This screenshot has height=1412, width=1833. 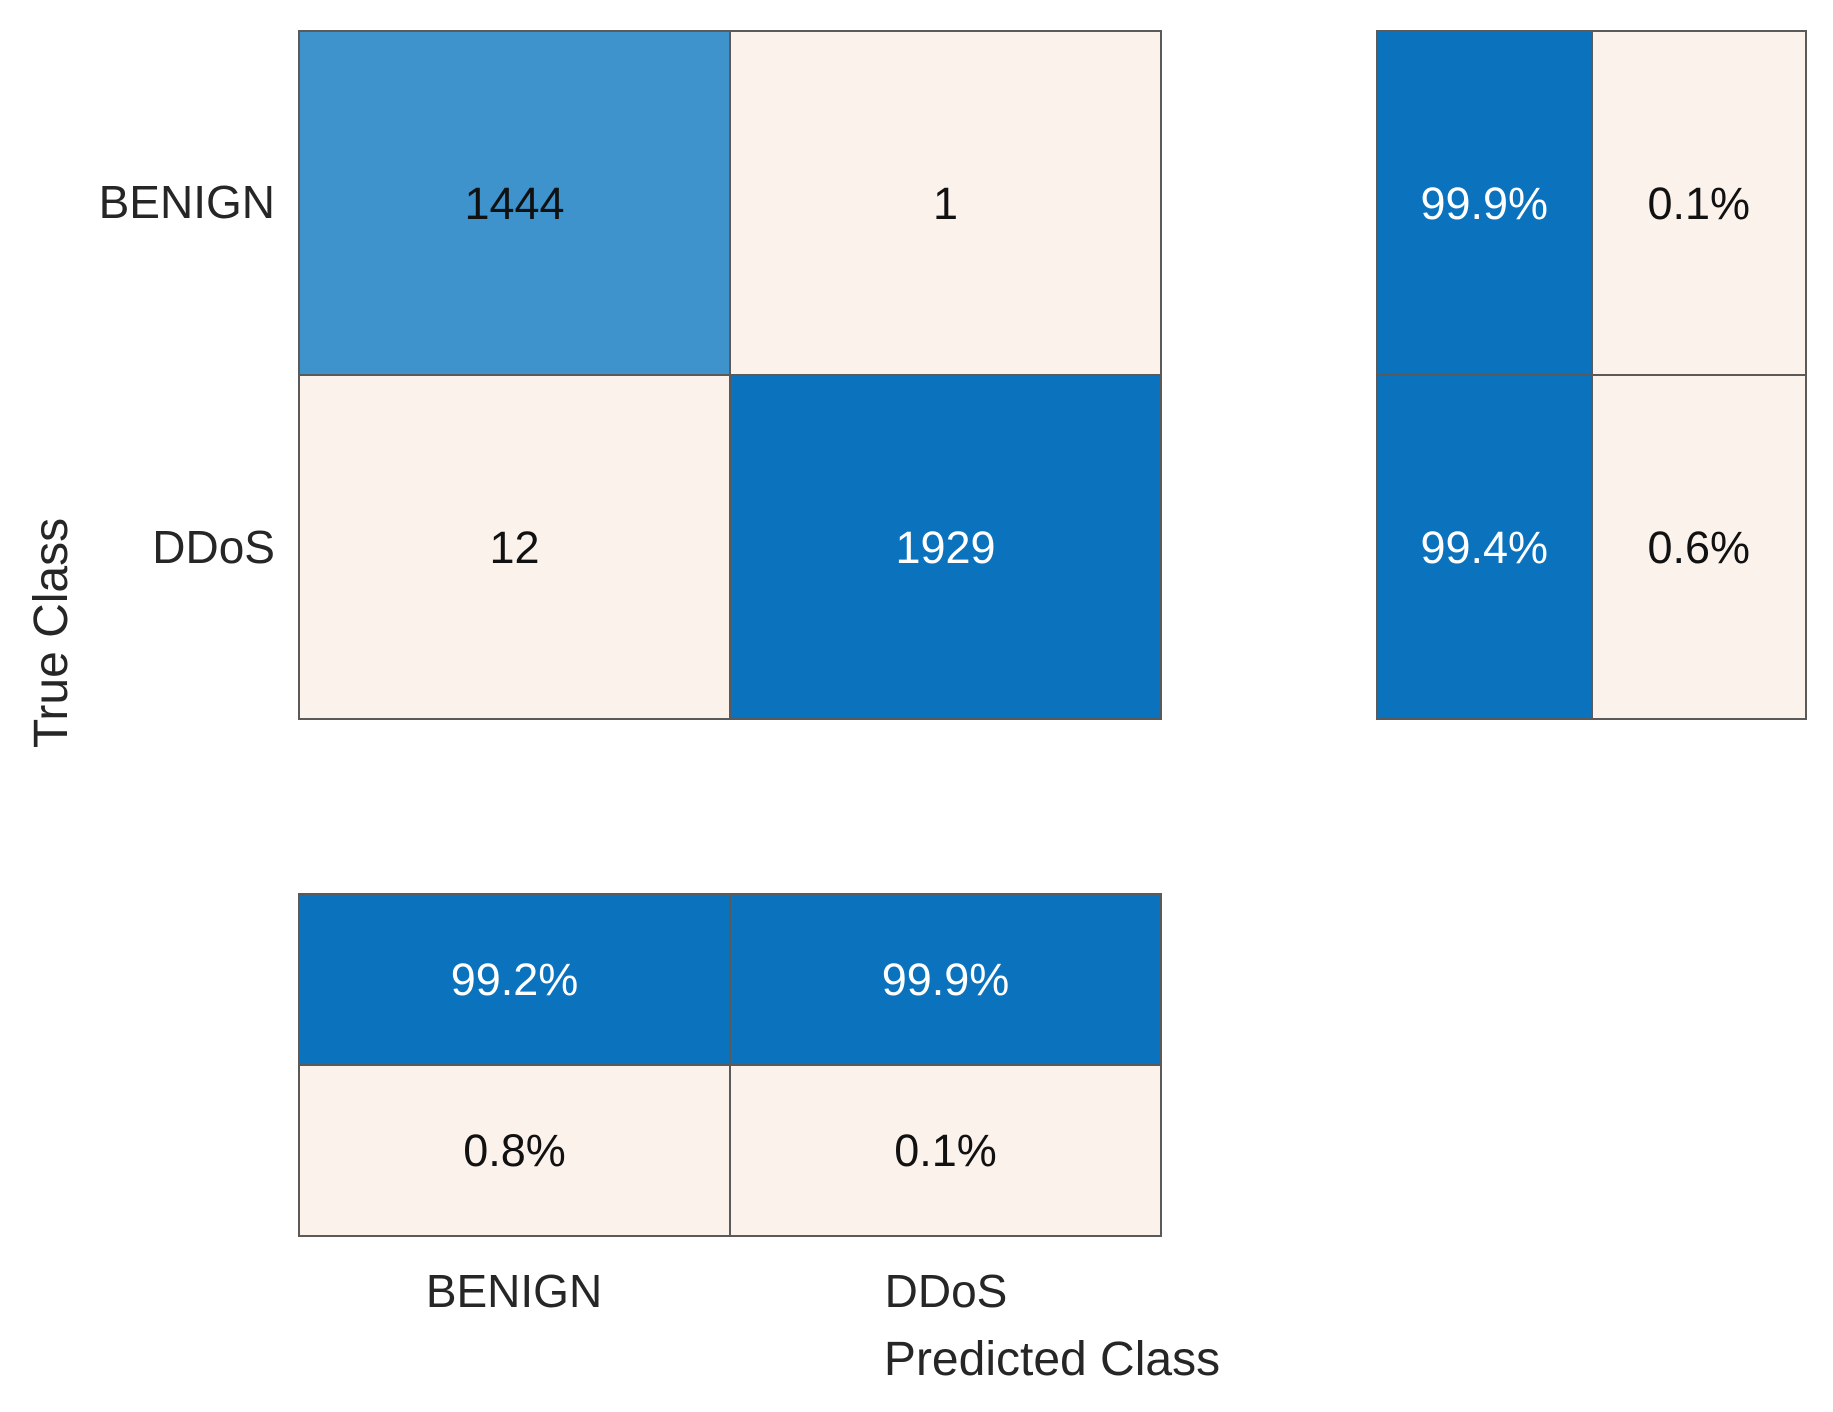 What do you see at coordinates (945, 1150) in the screenshot?
I see `column-summary-ddos-incorrect: 0.1%` at bounding box center [945, 1150].